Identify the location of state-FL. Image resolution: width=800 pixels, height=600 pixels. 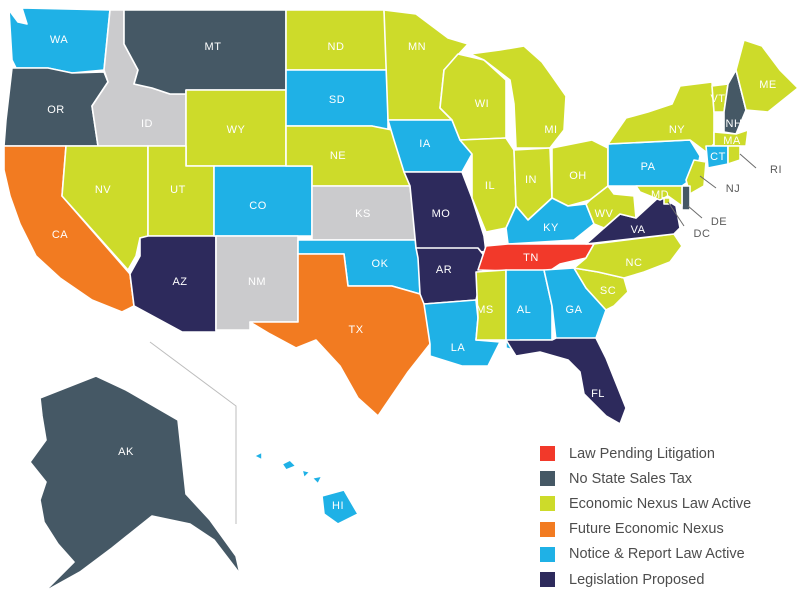
(566, 381).